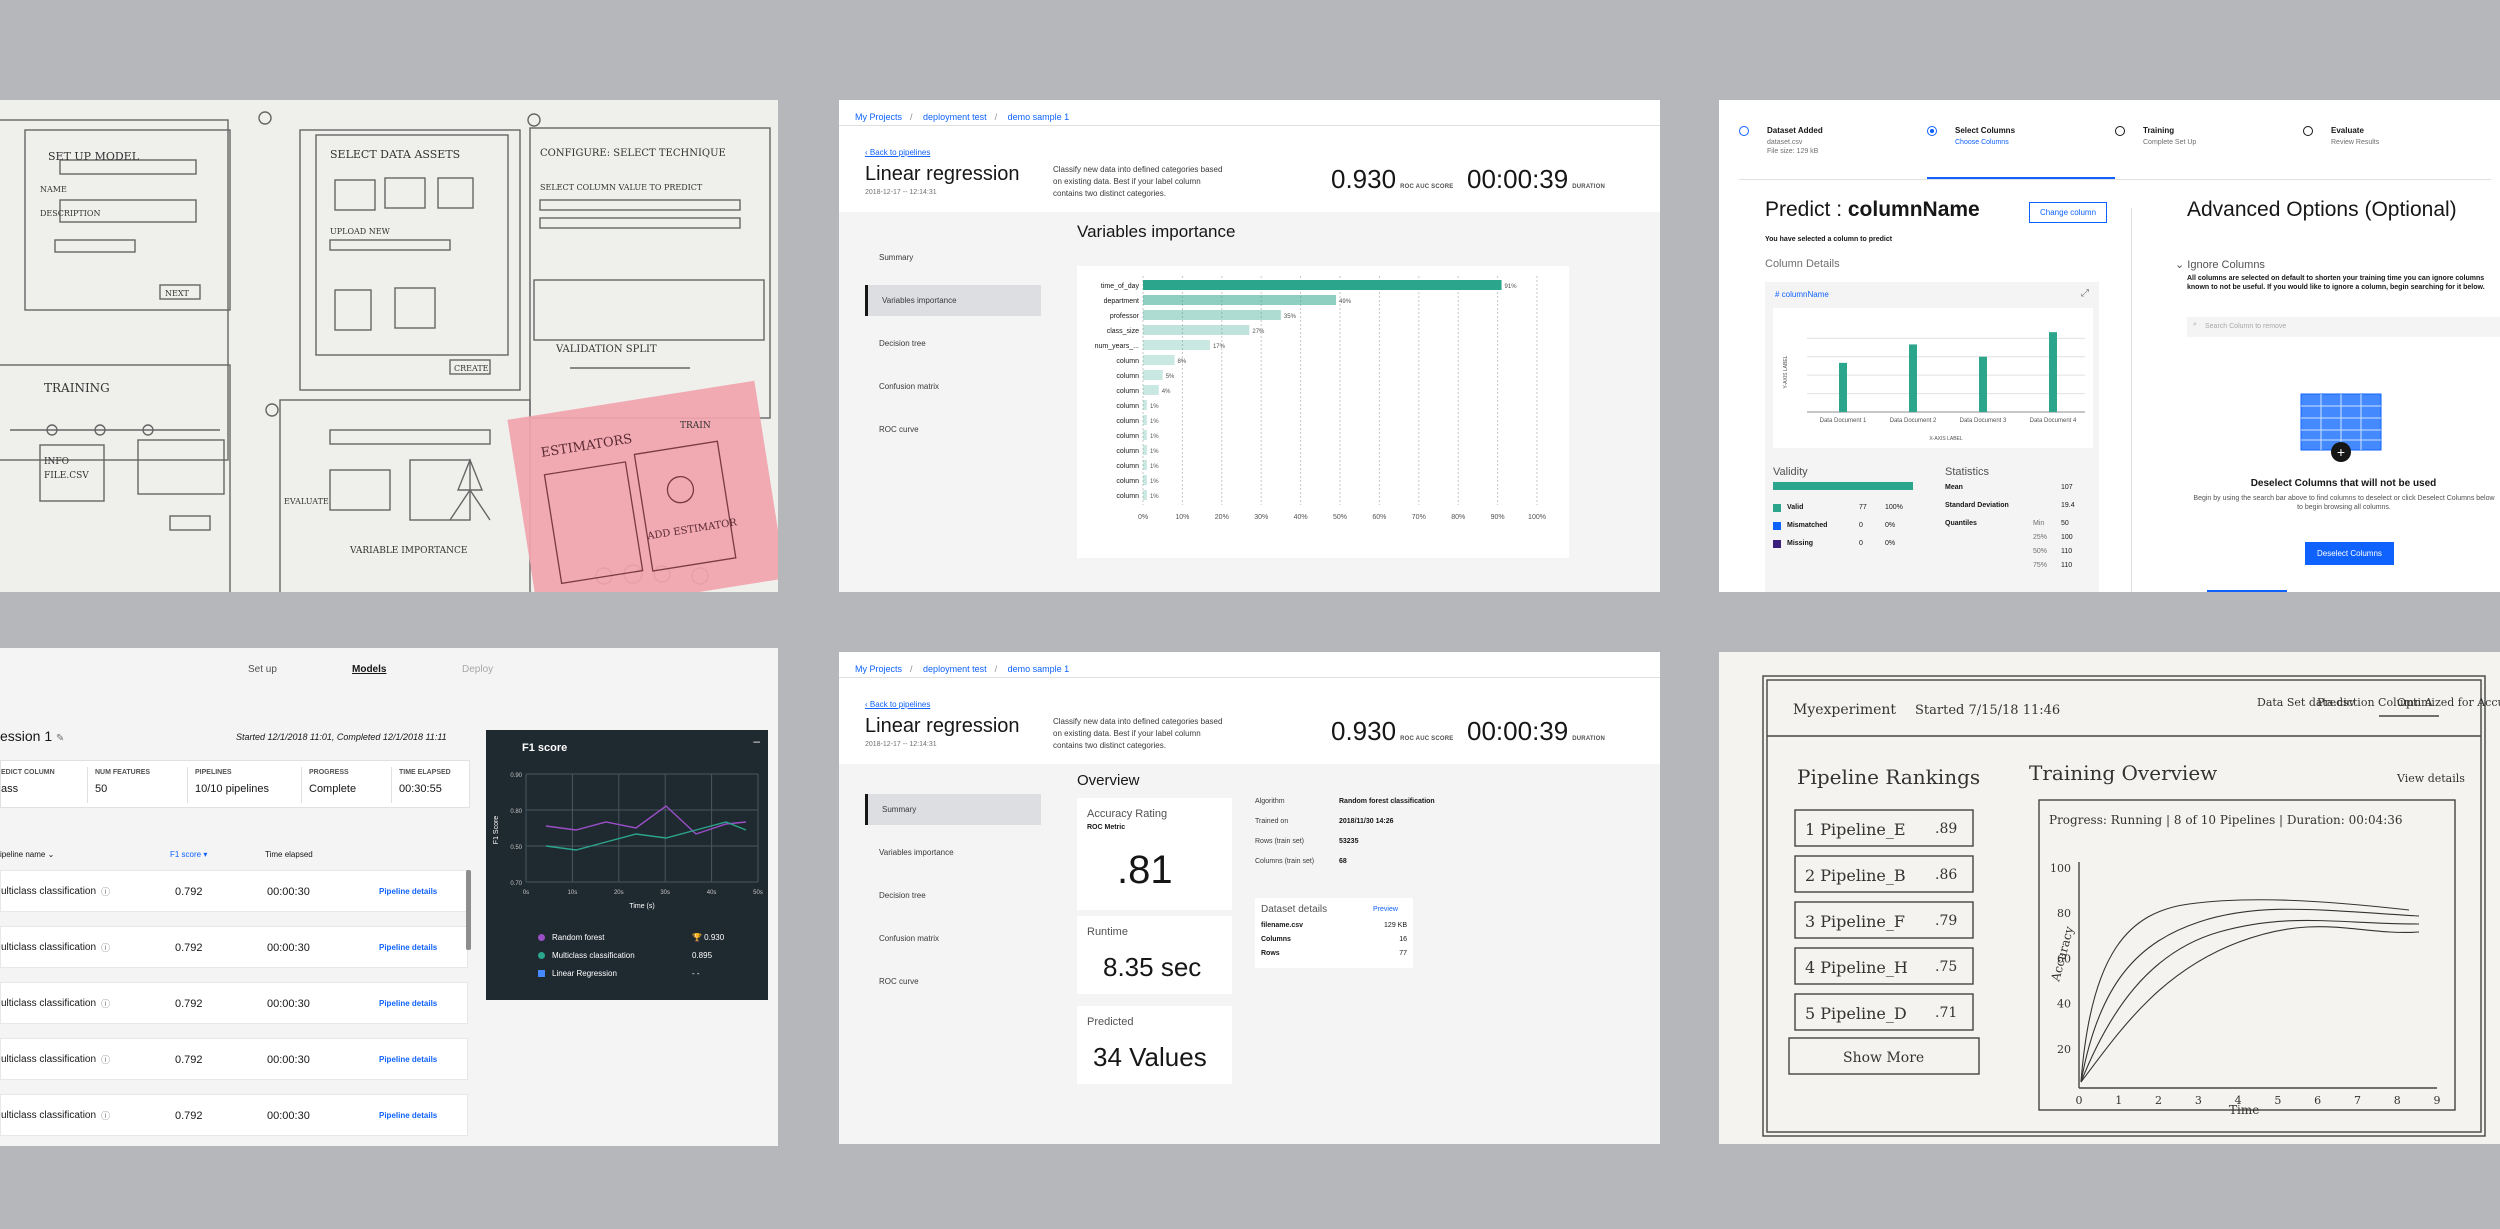 Image resolution: width=2500 pixels, height=1229 pixels. Describe the element at coordinates (646, 836) in the screenshot. I see `series-line-multiclass` at that location.